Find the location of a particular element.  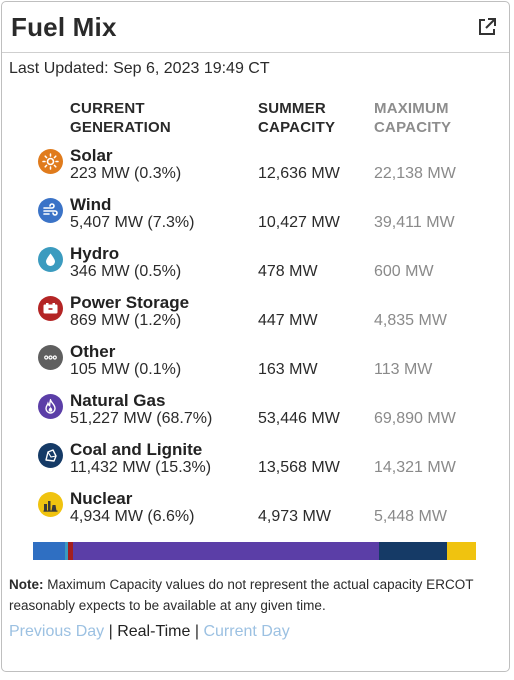

fuel-maximum-capacity: 39,411 MW is located at coordinates (414, 222).